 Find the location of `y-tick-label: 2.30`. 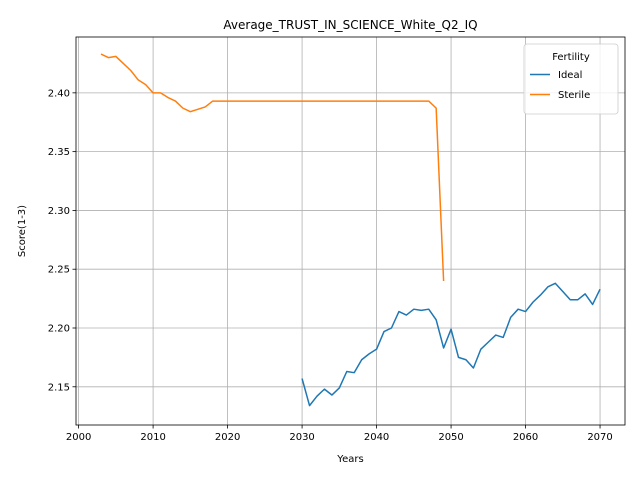

y-tick-label: 2.30 is located at coordinates (59, 211).